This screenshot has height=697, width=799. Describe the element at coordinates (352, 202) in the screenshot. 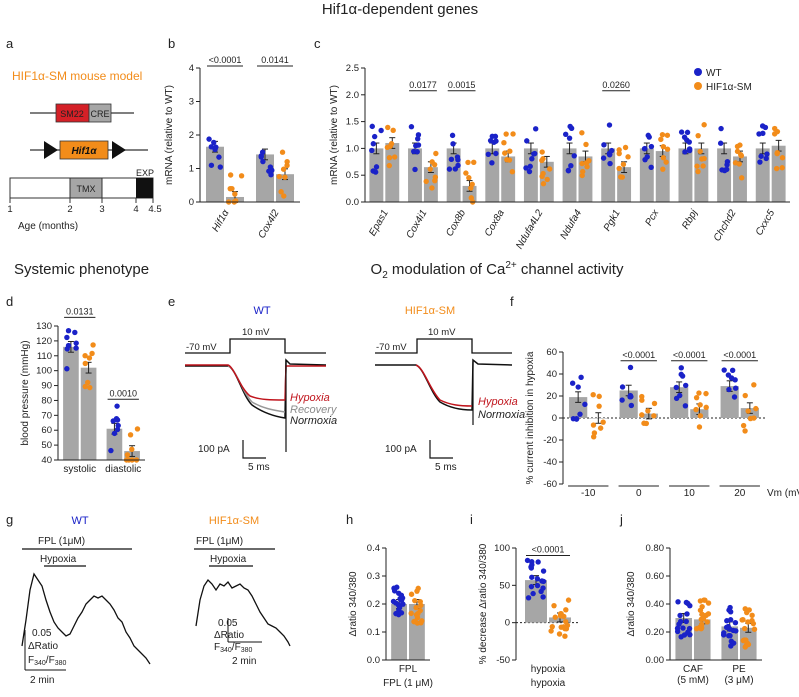

I see `chart-c-y-tick-label: 0.0` at that location.